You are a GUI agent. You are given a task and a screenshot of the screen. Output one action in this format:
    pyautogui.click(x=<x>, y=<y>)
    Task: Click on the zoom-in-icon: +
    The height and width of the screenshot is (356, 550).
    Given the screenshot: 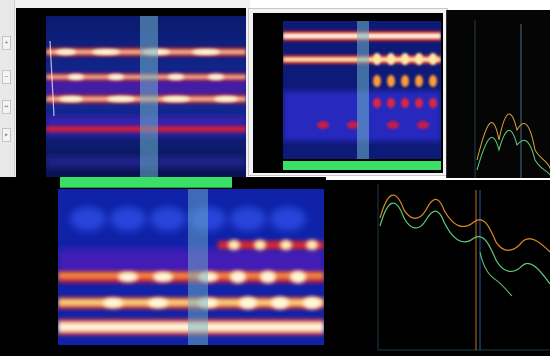 What is the action you would take?
    pyautogui.click(x=6, y=43)
    